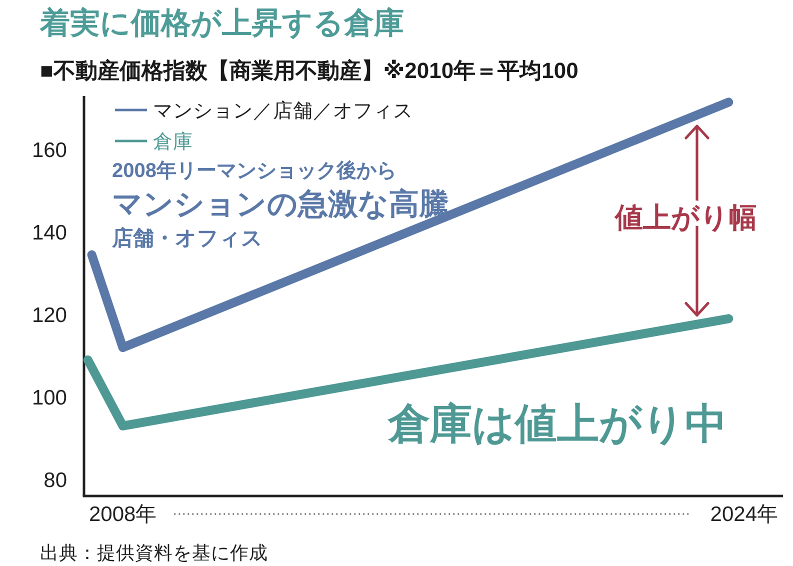 The image size is (793, 566). What do you see at coordinates (49, 316) in the screenshot?
I see `y-tick-label: 120` at bounding box center [49, 316].